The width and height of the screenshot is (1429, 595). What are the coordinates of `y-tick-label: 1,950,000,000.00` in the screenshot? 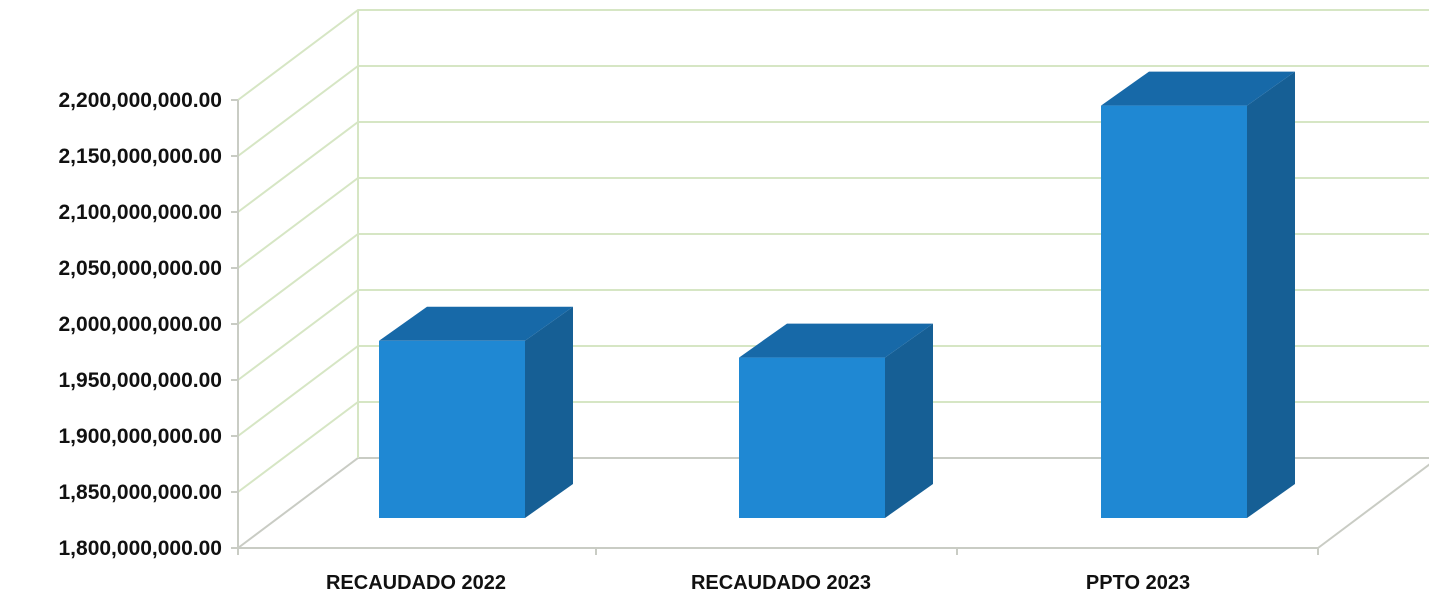 It's located at (141, 380).